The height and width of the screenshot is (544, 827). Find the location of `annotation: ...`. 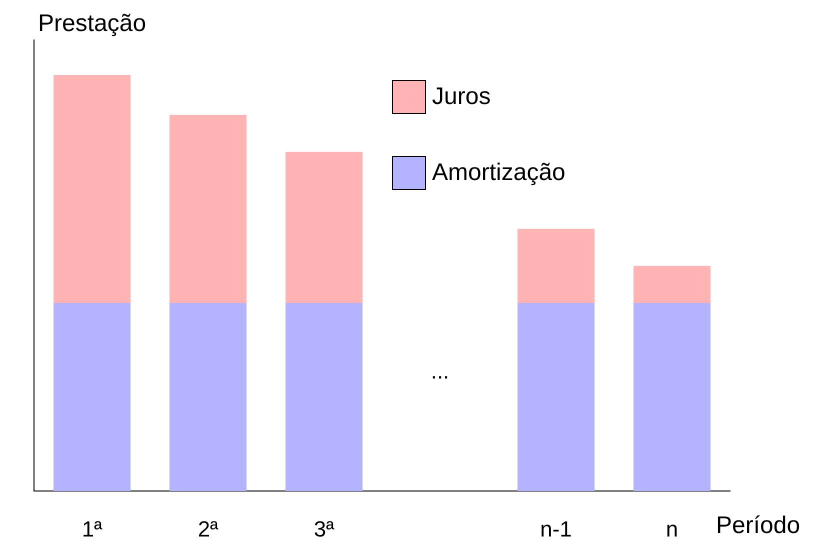

annotation: ... is located at coordinates (440, 371).